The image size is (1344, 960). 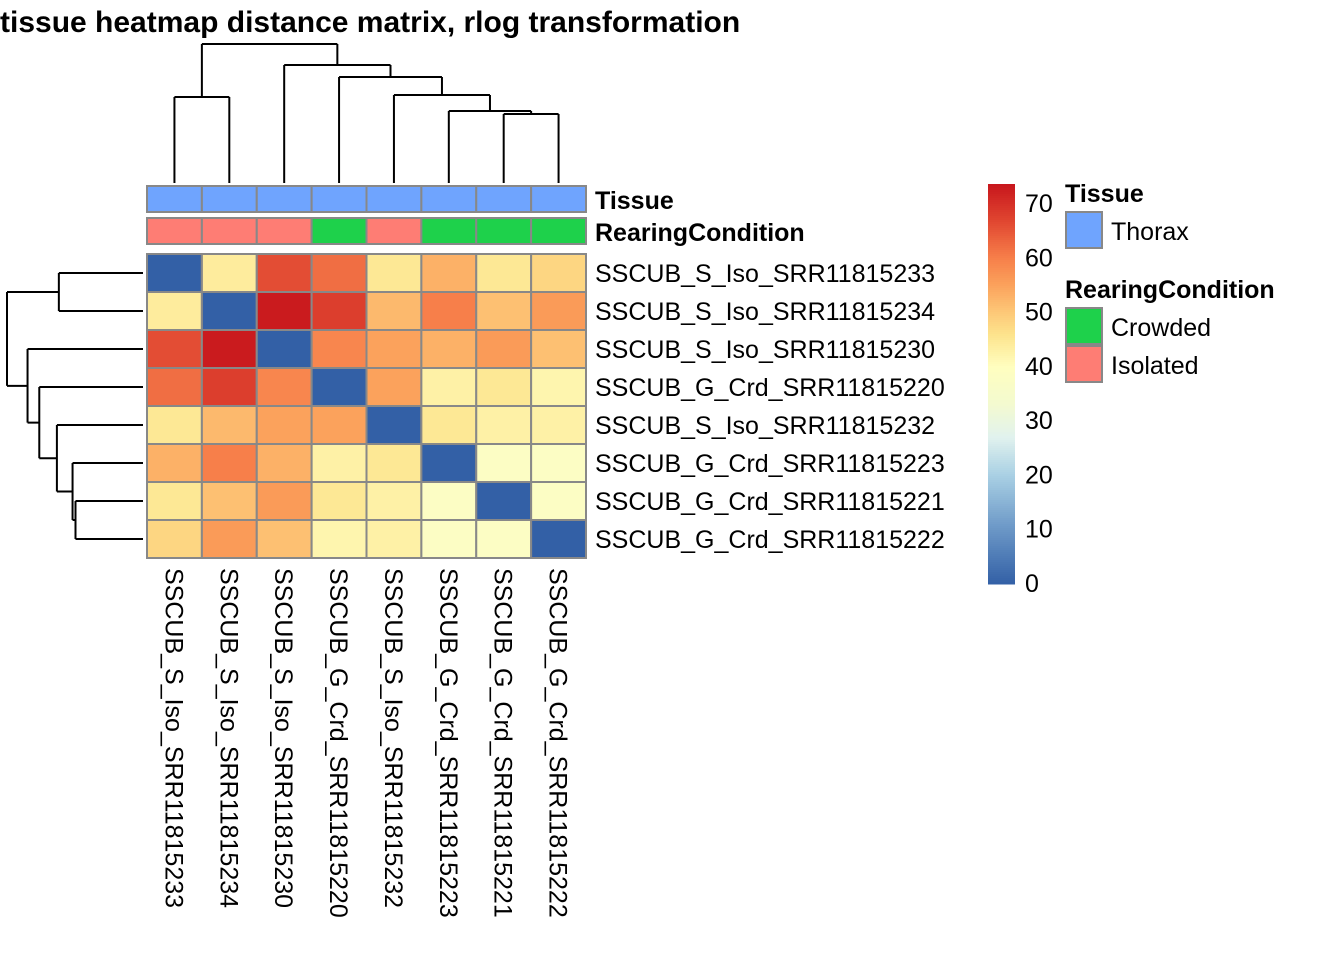 I want to click on row-label: SSCUB_S_Iso_SRR11815230, so click(x=765, y=350).